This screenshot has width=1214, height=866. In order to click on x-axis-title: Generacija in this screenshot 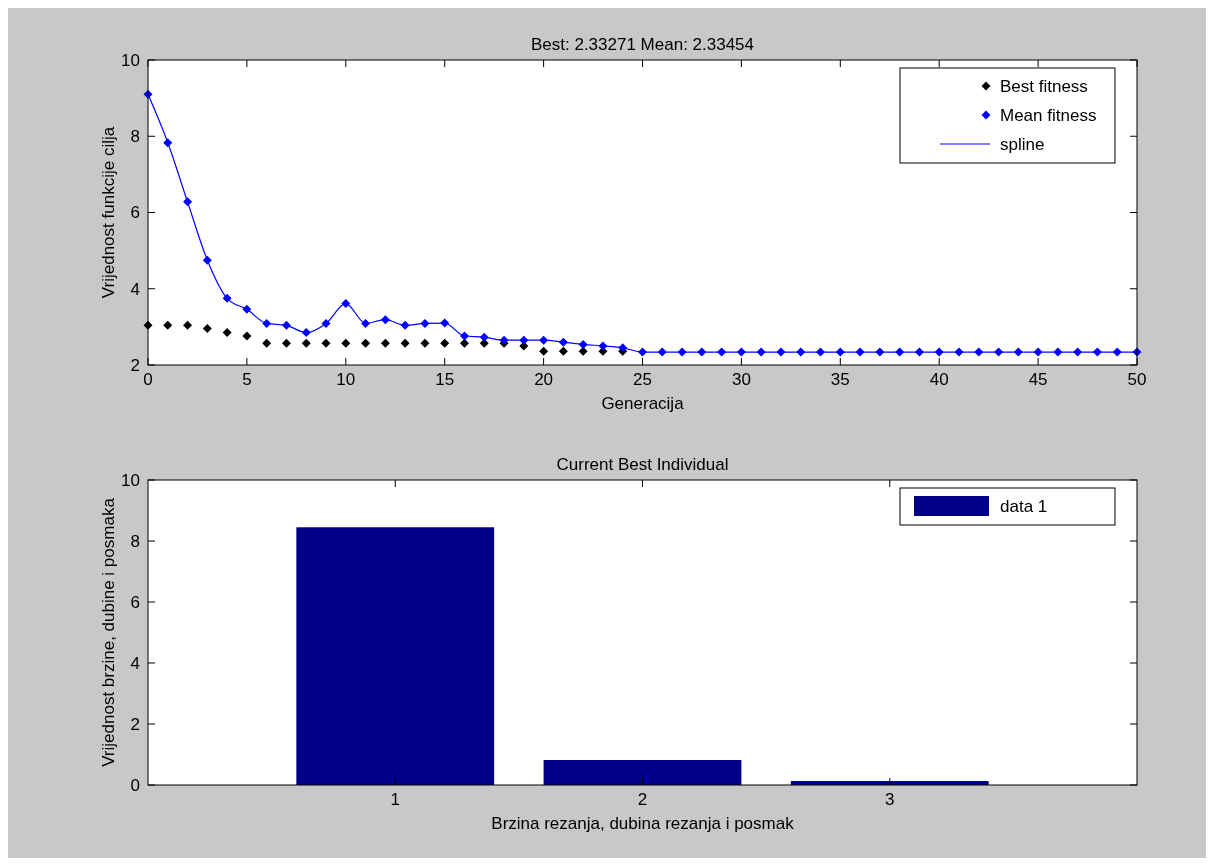, I will do `click(643, 403)`.